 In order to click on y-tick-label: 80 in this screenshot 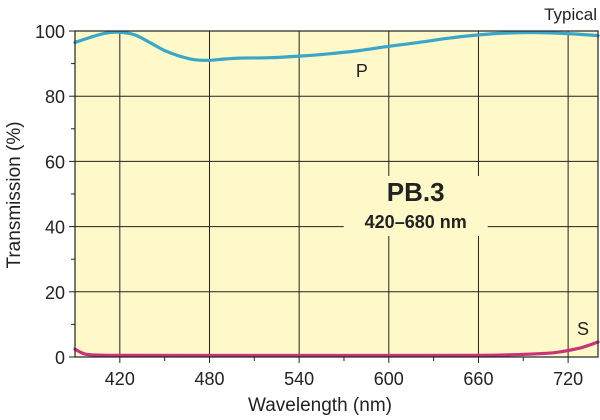, I will do `click(55, 97)`.